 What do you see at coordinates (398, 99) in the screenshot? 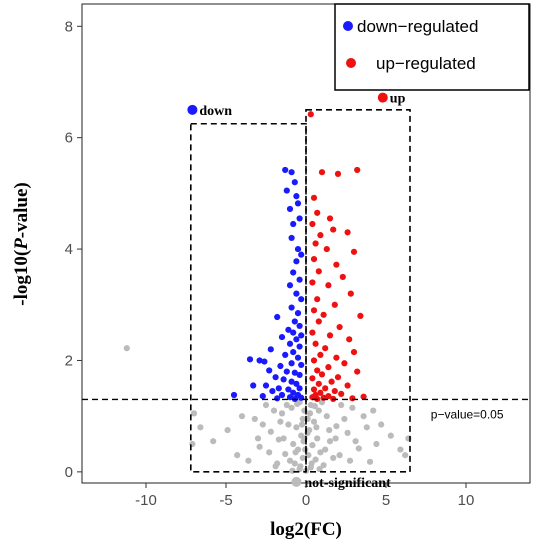
I see `up-annotation: up` at bounding box center [398, 99].